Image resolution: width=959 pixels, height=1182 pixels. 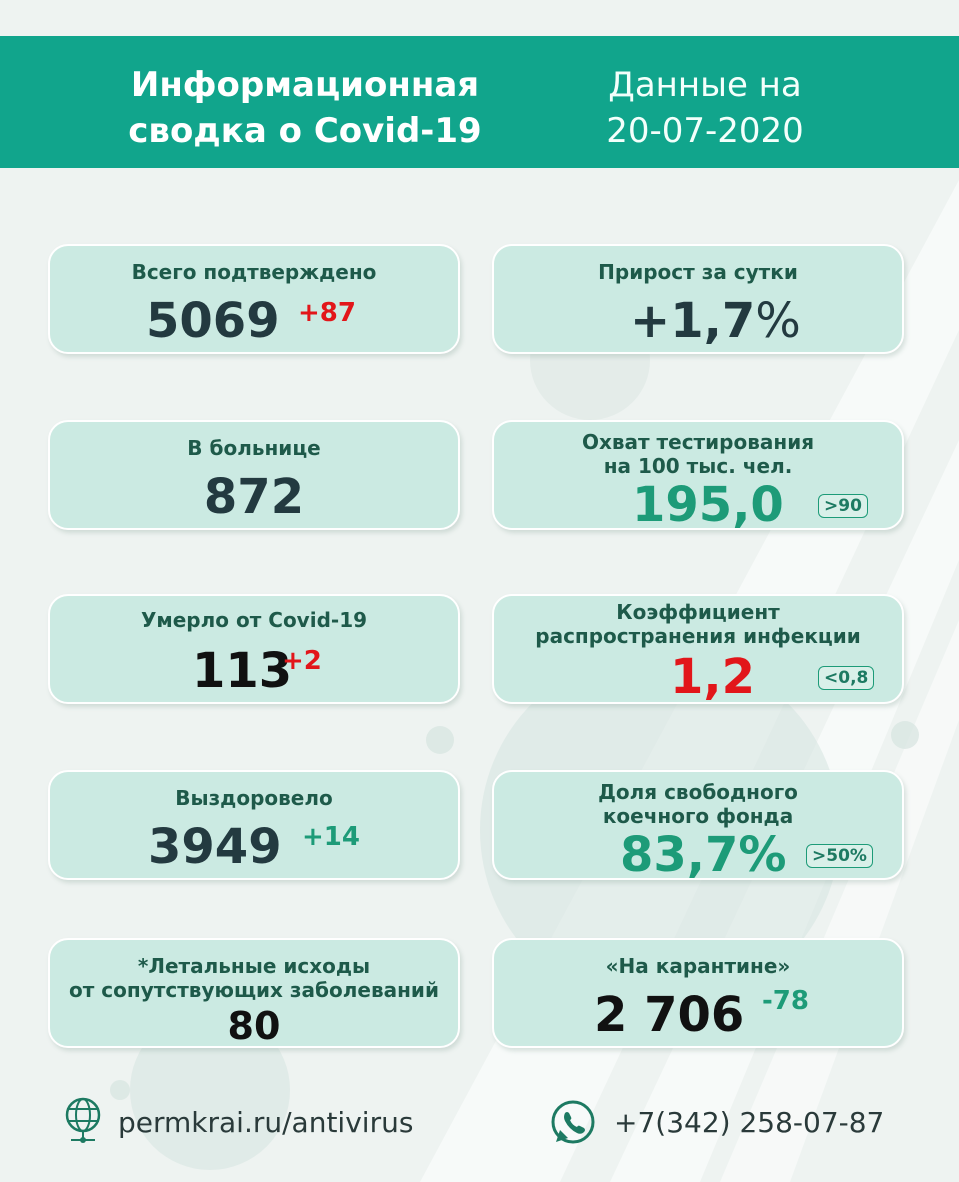 What do you see at coordinates (693, 321) in the screenshot?
I see `growth-number: +1,7` at bounding box center [693, 321].